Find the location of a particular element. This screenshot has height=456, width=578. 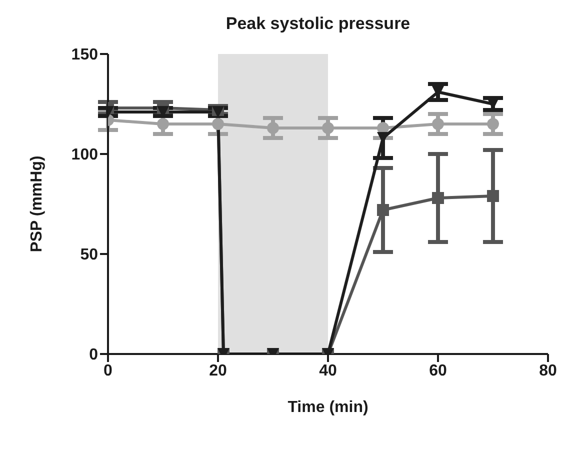

x-axis-title: Time (min) is located at coordinates (328, 407).